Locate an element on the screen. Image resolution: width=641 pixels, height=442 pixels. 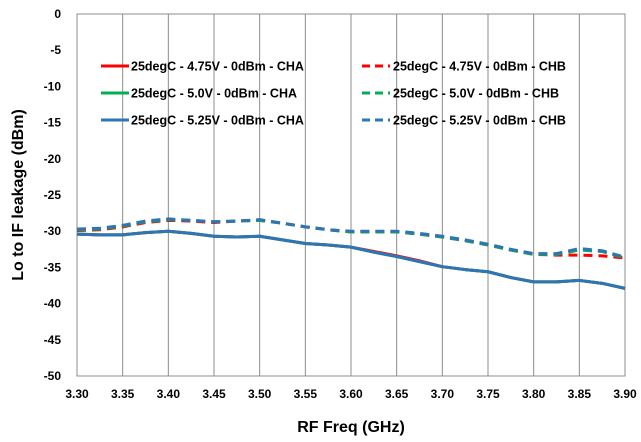
y-tick-label: -25 is located at coordinates (53, 195).